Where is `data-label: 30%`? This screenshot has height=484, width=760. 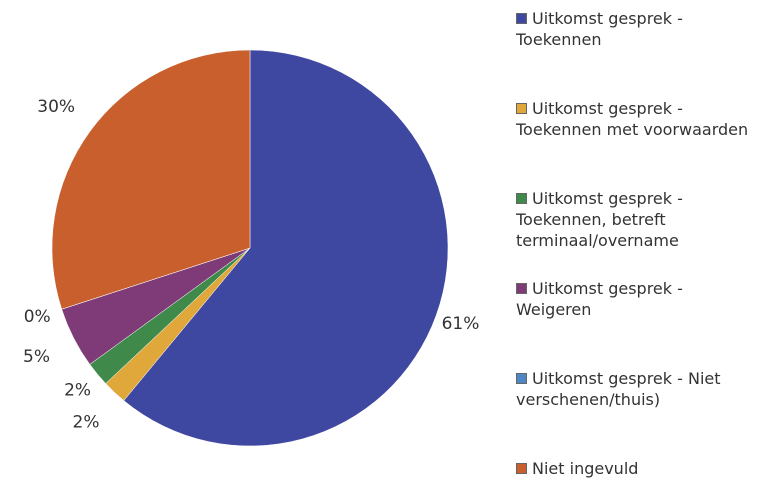 data-label: 30% is located at coordinates (56, 107).